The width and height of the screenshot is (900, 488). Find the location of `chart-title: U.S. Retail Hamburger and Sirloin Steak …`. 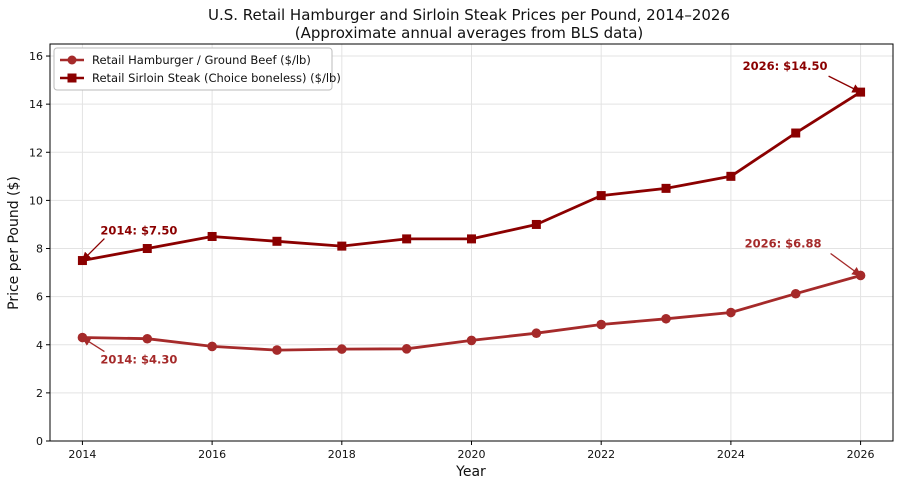

chart-title: U.S. Retail Hamburger and Sirloin Steak … is located at coordinates (469, 15).